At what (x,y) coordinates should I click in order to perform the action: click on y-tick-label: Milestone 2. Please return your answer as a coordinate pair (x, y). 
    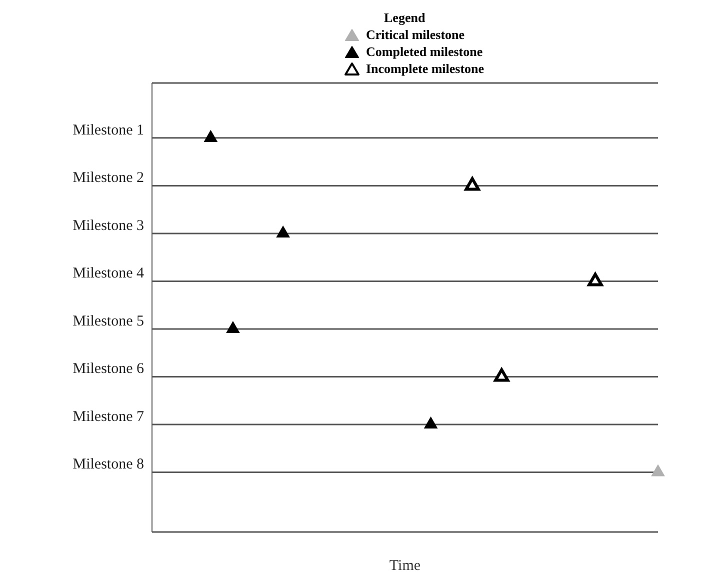
    Looking at the image, I should click on (108, 178).